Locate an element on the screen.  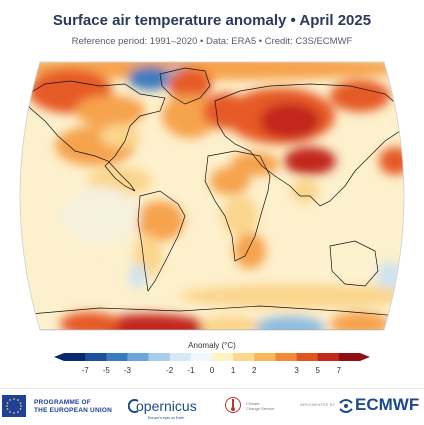
eu-flag-logo is located at coordinates (14, 406).